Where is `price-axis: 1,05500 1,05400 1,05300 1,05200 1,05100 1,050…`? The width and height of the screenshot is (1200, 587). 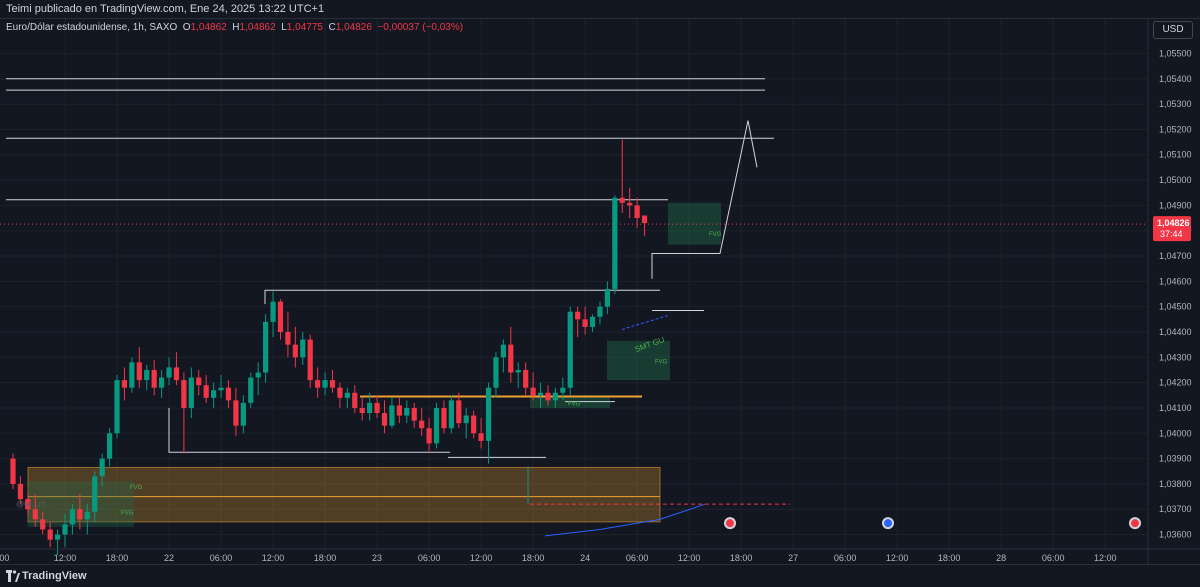 price-axis: 1,05500 1,05400 1,05300 1,05200 1,05100 1,050… is located at coordinates (1169, 292).